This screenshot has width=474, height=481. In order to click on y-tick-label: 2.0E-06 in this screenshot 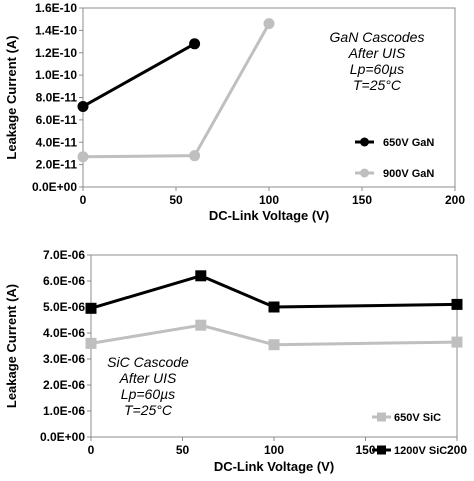, I will do `click(64, 385)`.